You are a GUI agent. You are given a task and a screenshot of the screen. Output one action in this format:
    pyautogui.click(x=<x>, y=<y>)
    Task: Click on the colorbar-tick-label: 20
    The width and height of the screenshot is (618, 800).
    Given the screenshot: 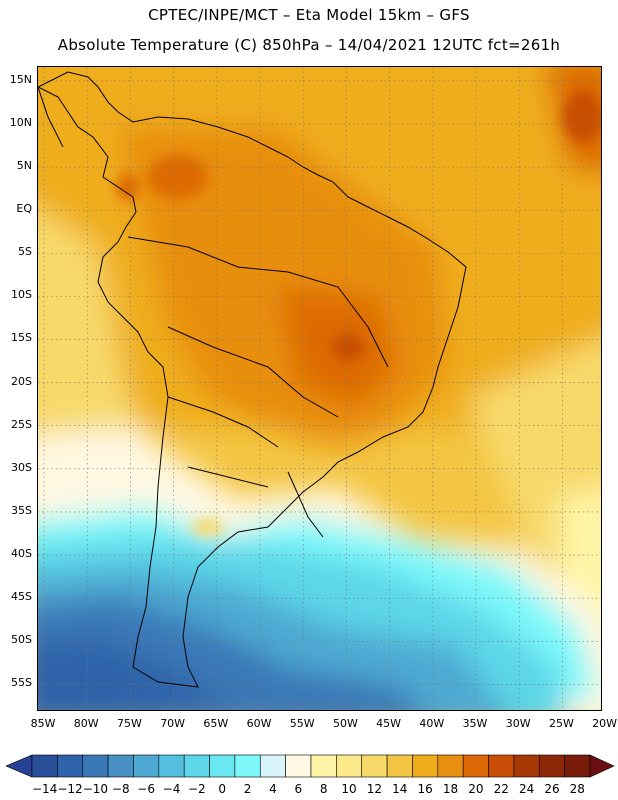 What is the action you would take?
    pyautogui.click(x=476, y=789)
    